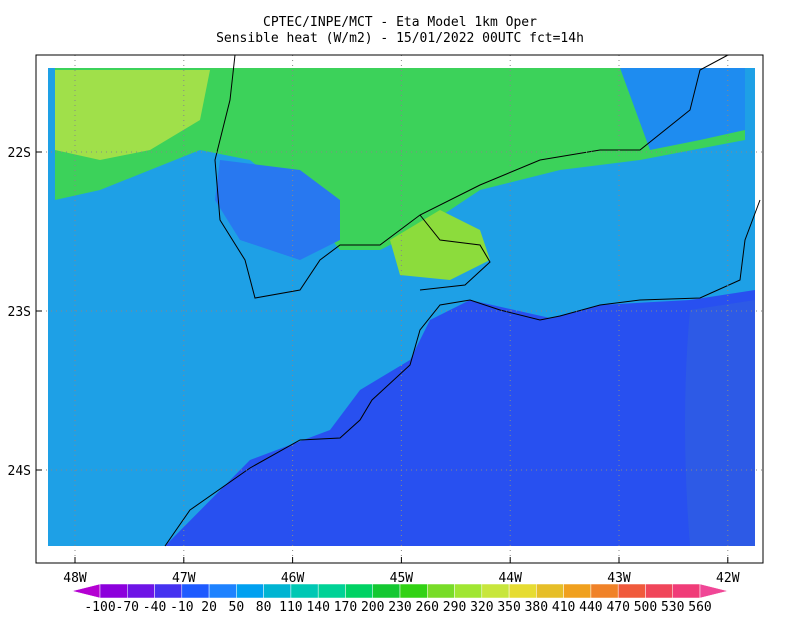  What do you see at coordinates (209, 607) in the screenshot?
I see `colorbar-label: 20` at bounding box center [209, 607].